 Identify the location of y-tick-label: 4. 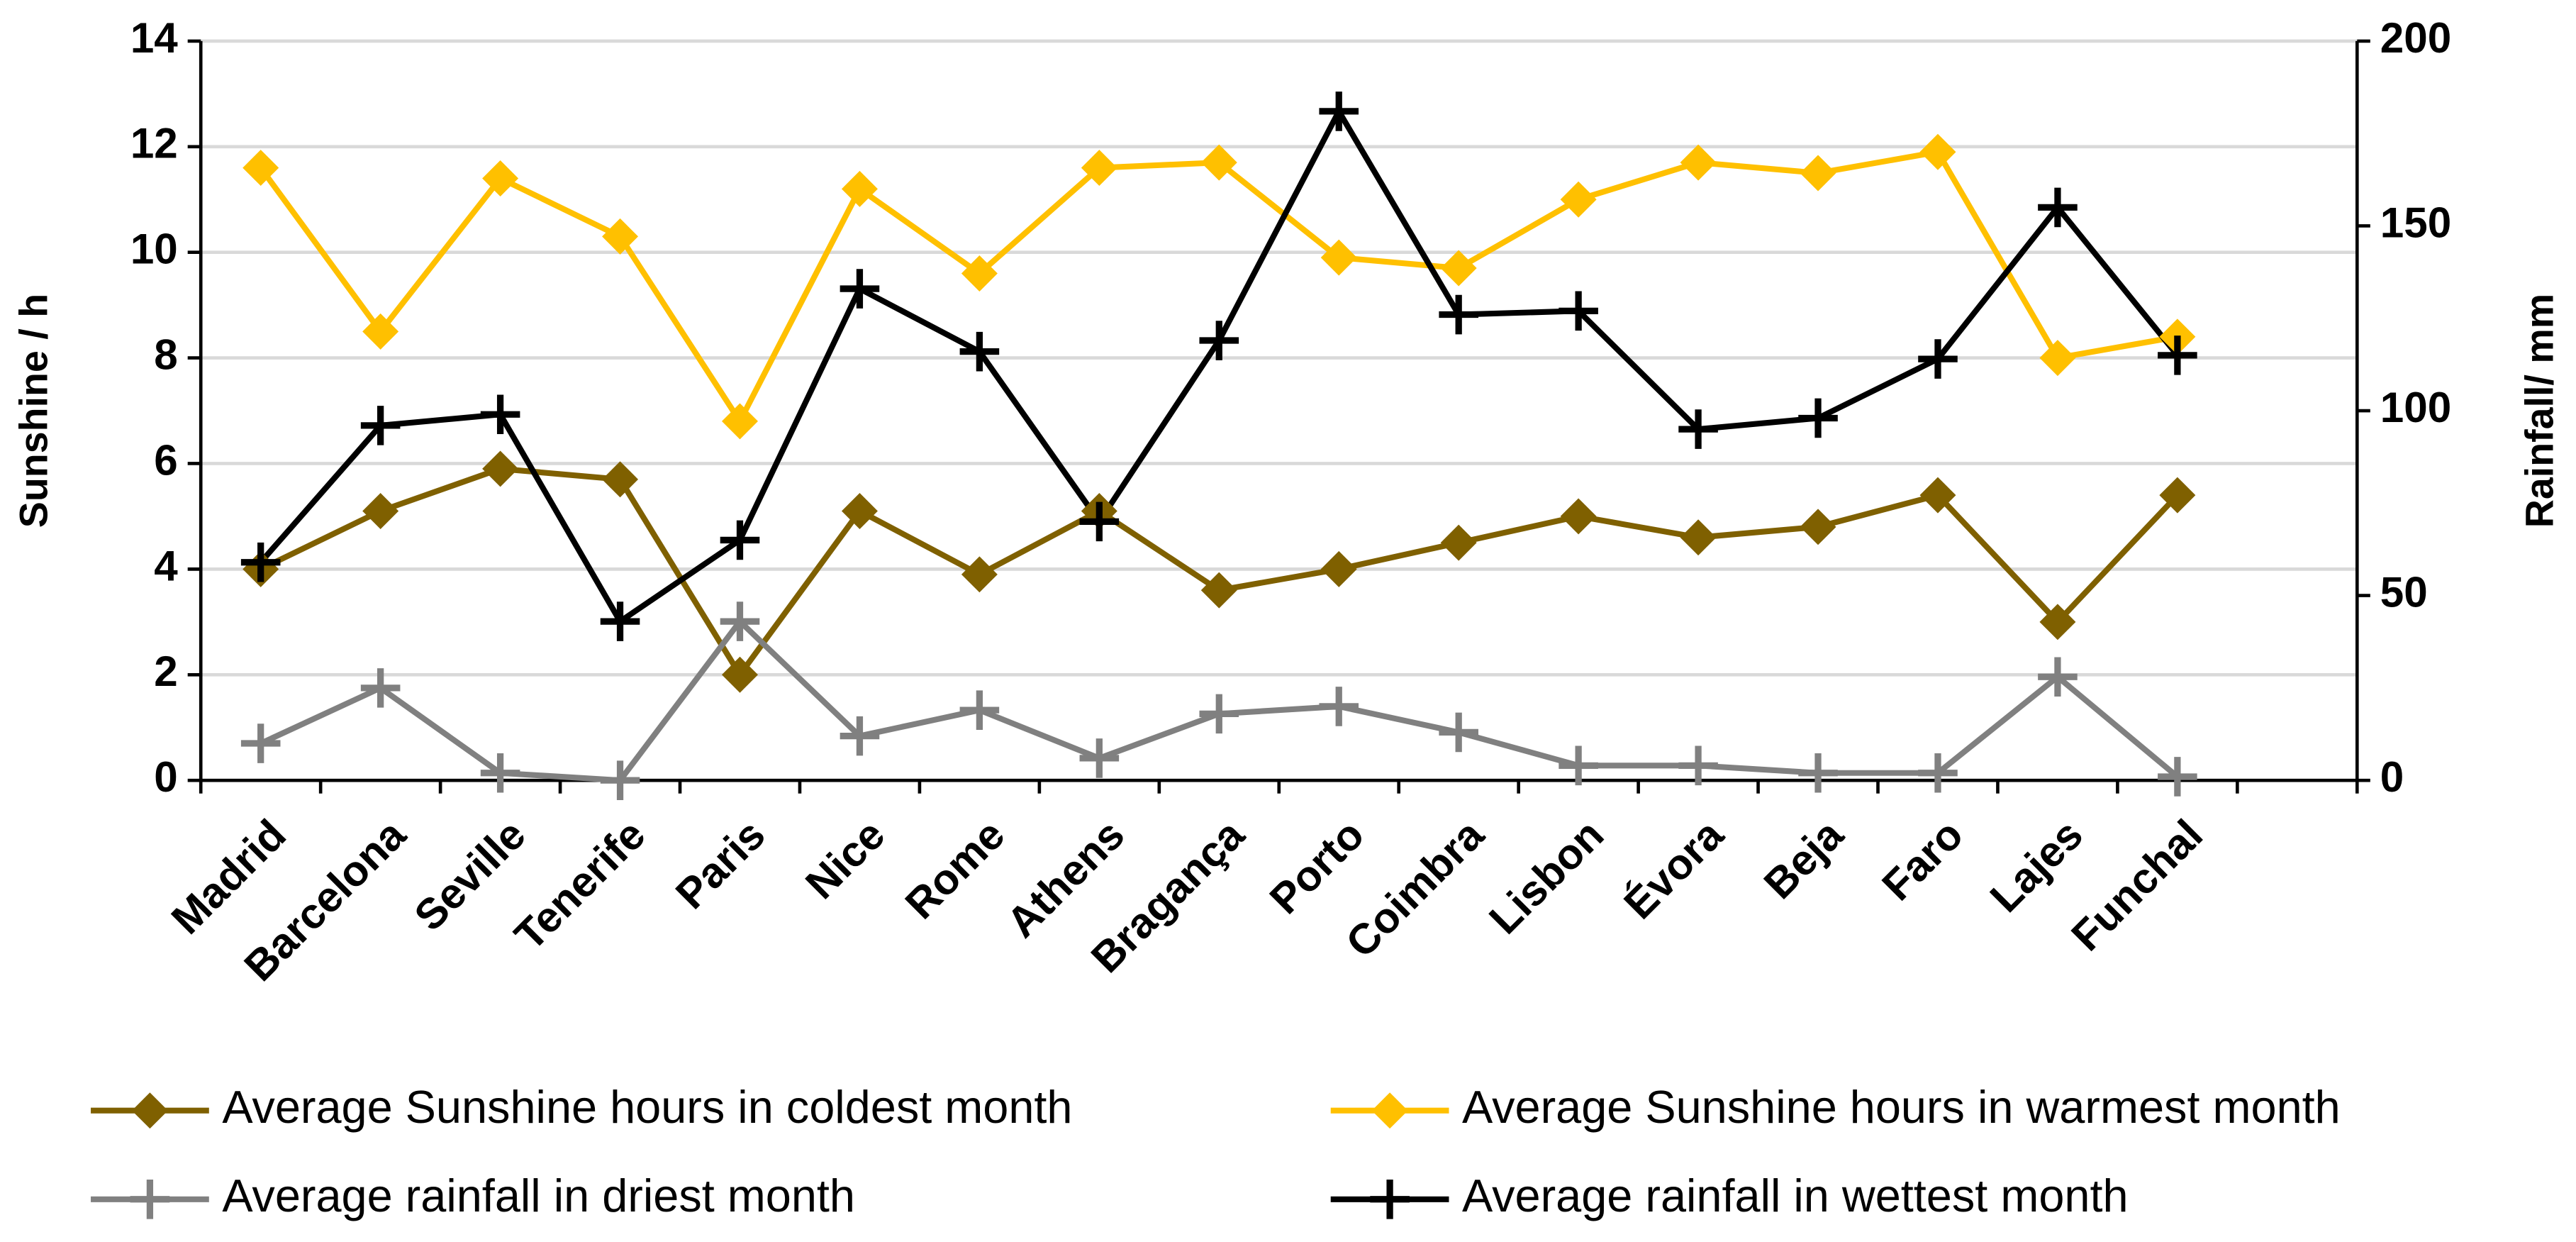
(166, 565).